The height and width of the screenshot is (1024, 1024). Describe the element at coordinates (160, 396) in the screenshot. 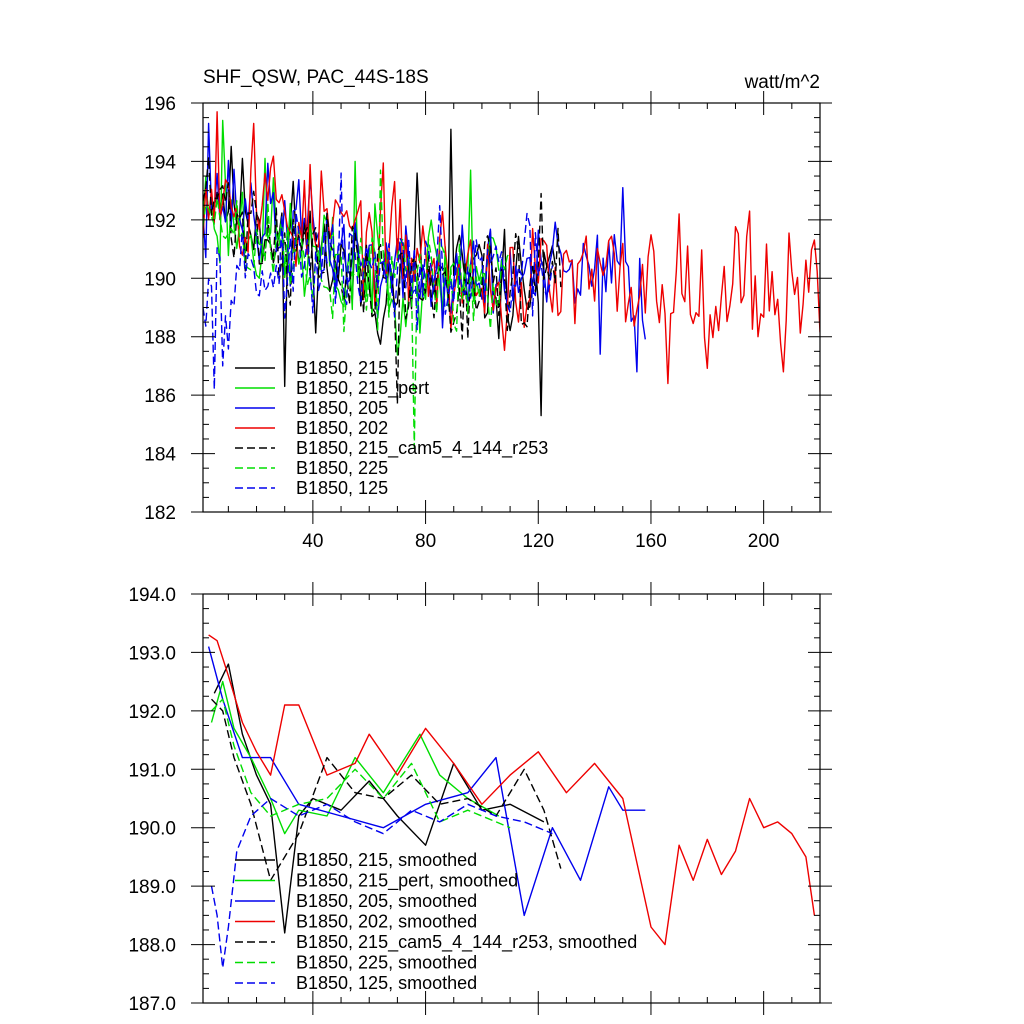

I see `top-y-tick-label: 186` at that location.